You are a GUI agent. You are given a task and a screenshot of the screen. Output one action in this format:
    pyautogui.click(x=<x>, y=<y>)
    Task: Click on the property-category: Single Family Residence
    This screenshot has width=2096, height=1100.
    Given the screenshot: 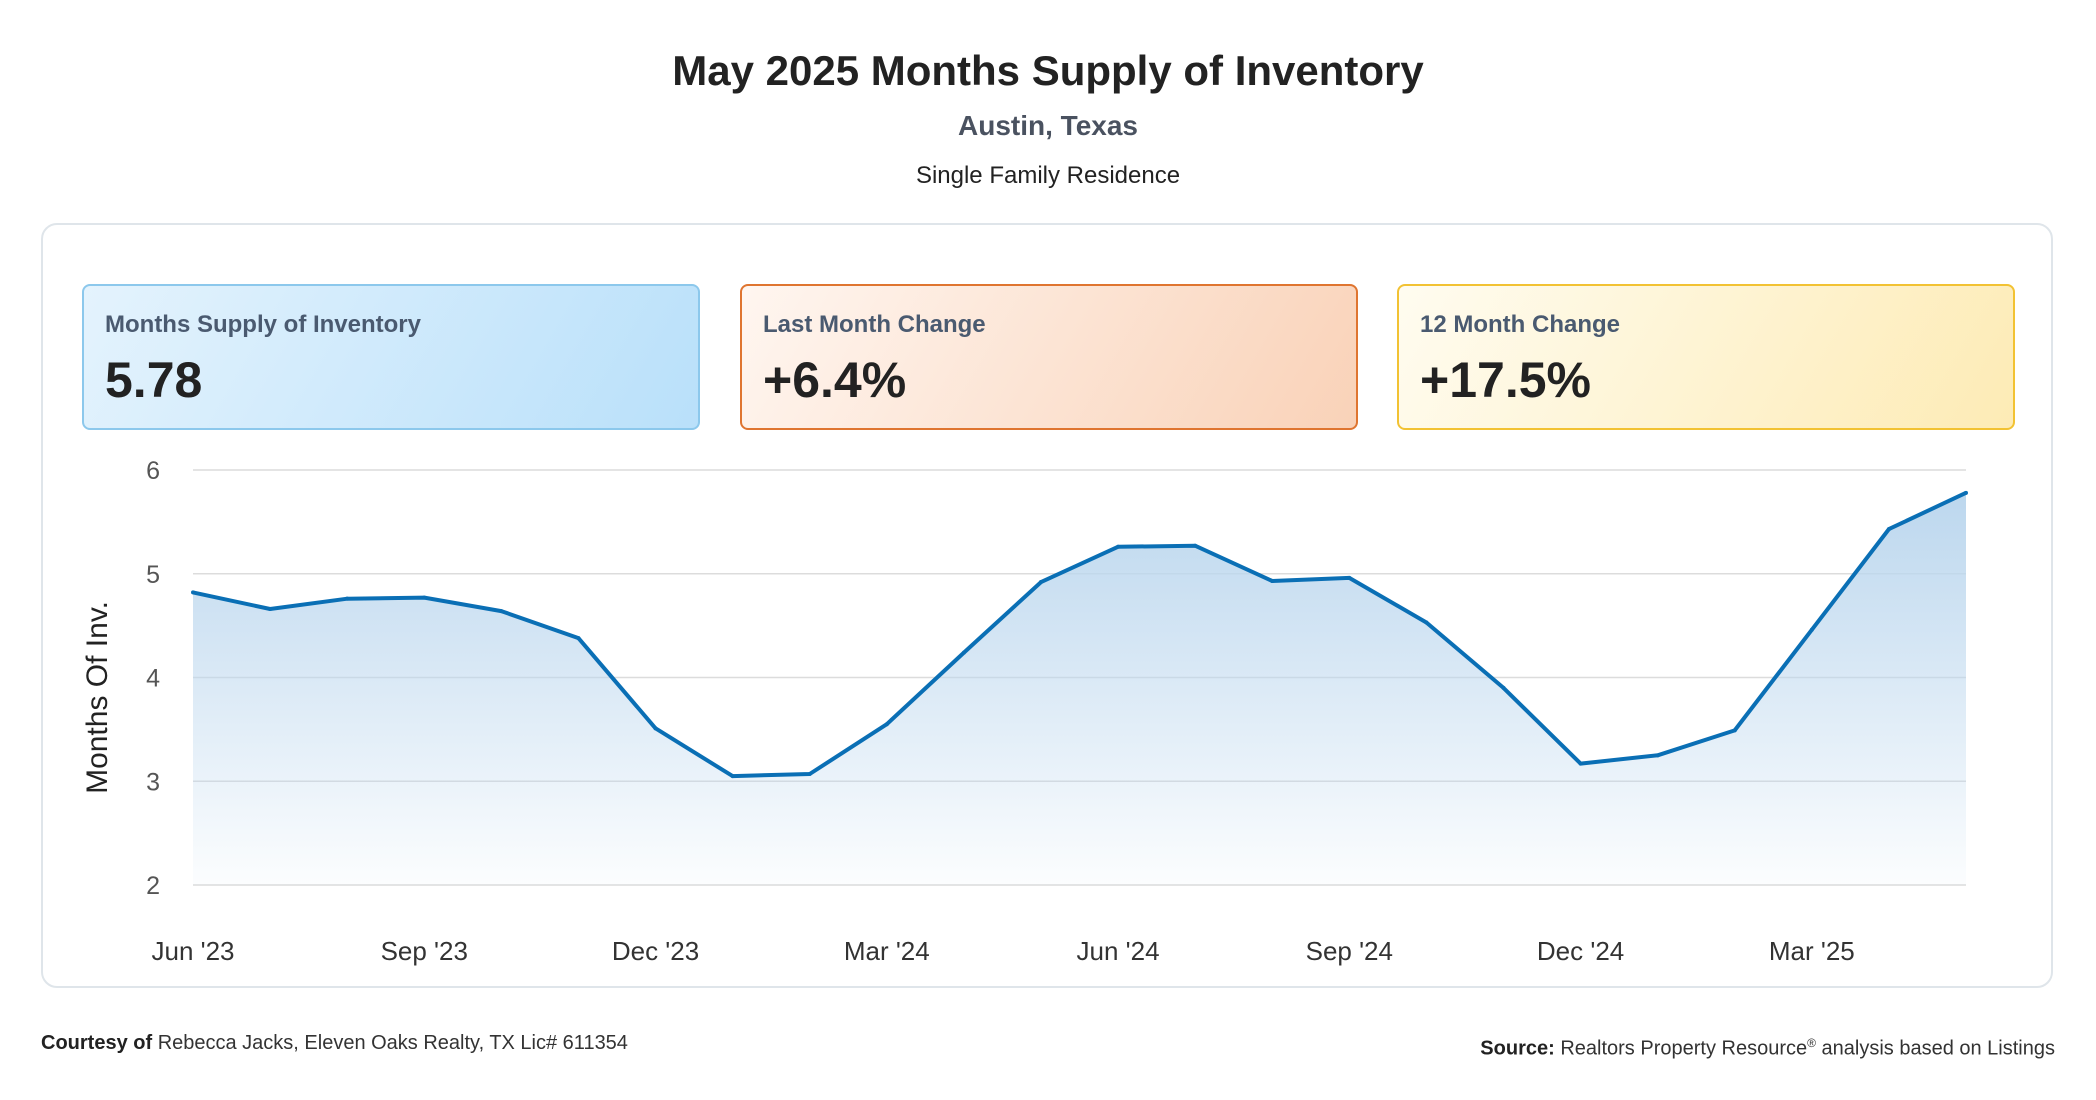 What is the action you would take?
    pyautogui.click(x=1048, y=175)
    